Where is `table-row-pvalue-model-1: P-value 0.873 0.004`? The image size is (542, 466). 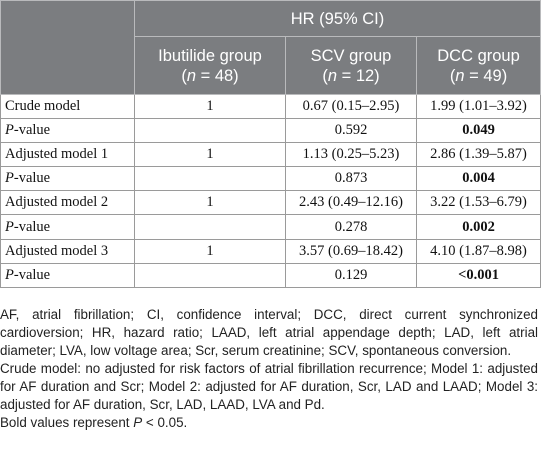
table-row-pvalue-model-1: P-value 0.873 0.004 is located at coordinates (271, 179).